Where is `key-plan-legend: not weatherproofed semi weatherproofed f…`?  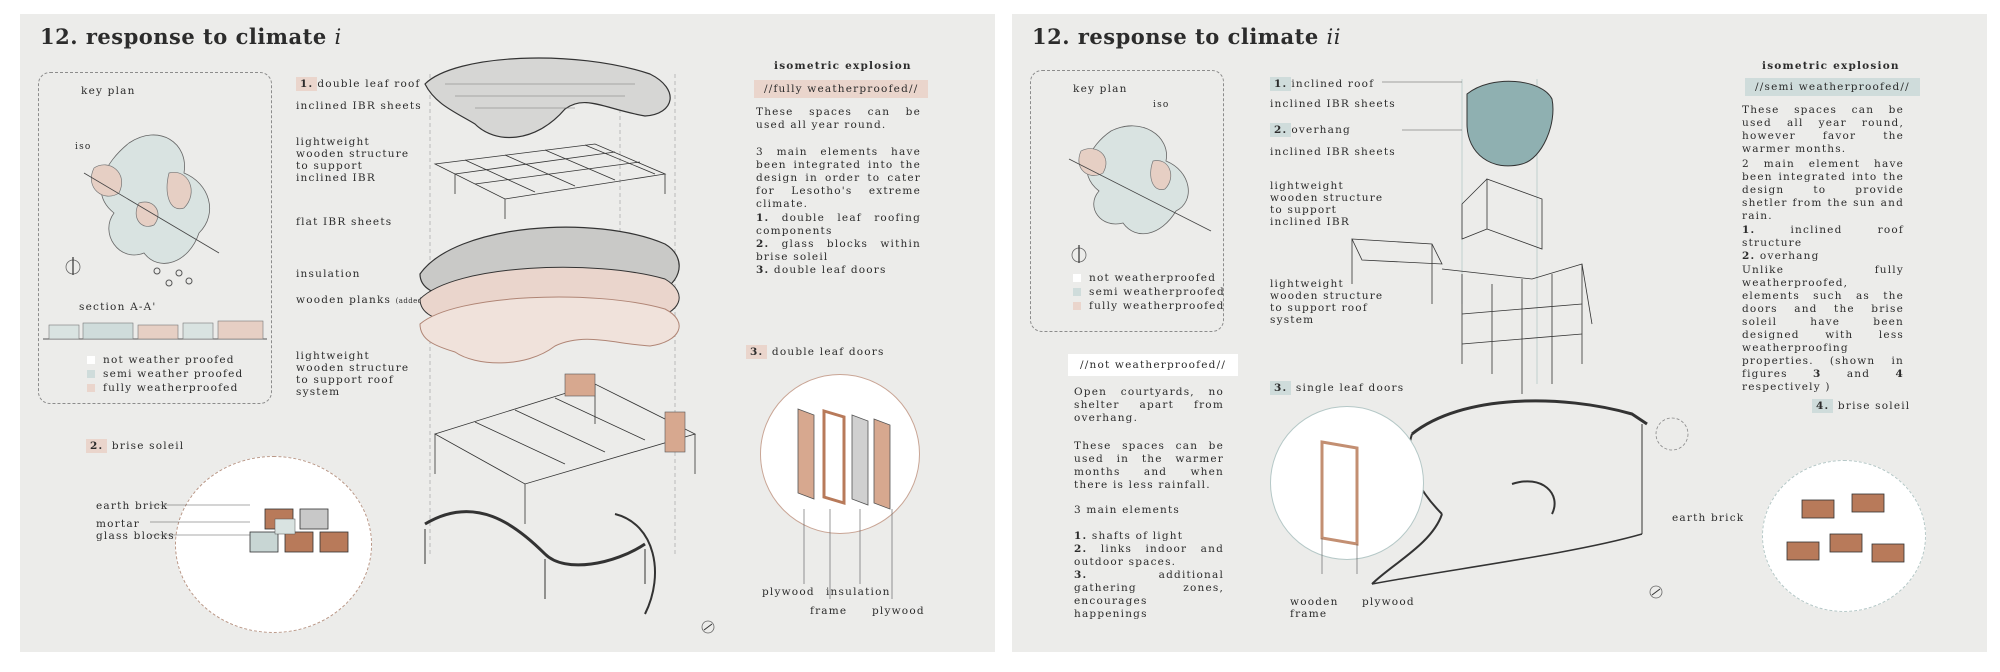
key-plan-legend: not weatherproofed semi weatherproofed f… is located at coordinates (1149, 292).